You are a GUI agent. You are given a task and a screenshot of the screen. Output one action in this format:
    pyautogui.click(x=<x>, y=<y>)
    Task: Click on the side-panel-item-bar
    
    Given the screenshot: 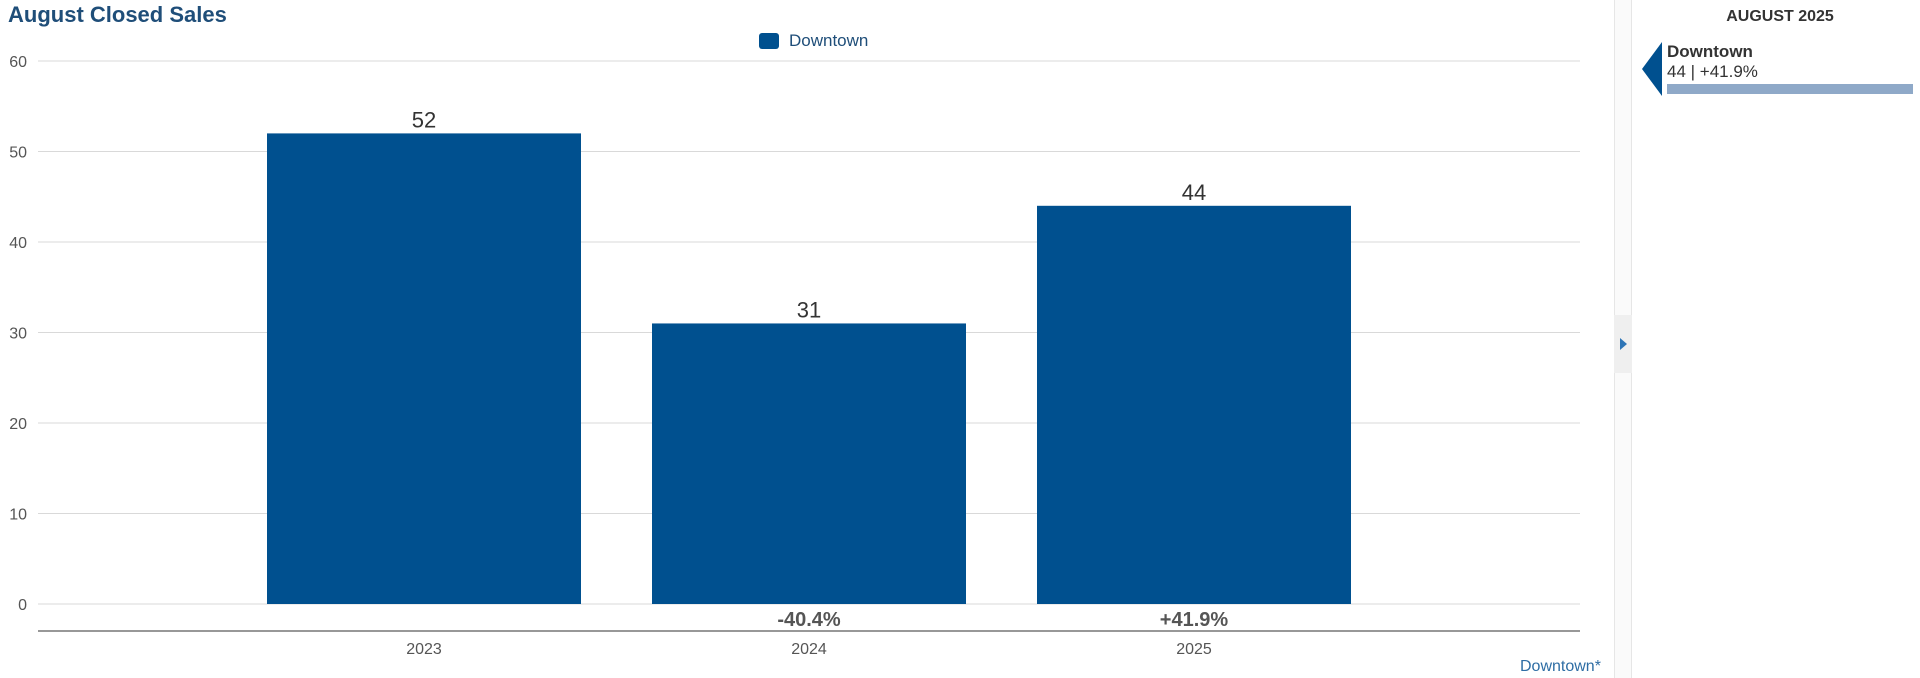 What is the action you would take?
    pyautogui.click(x=1790, y=89)
    